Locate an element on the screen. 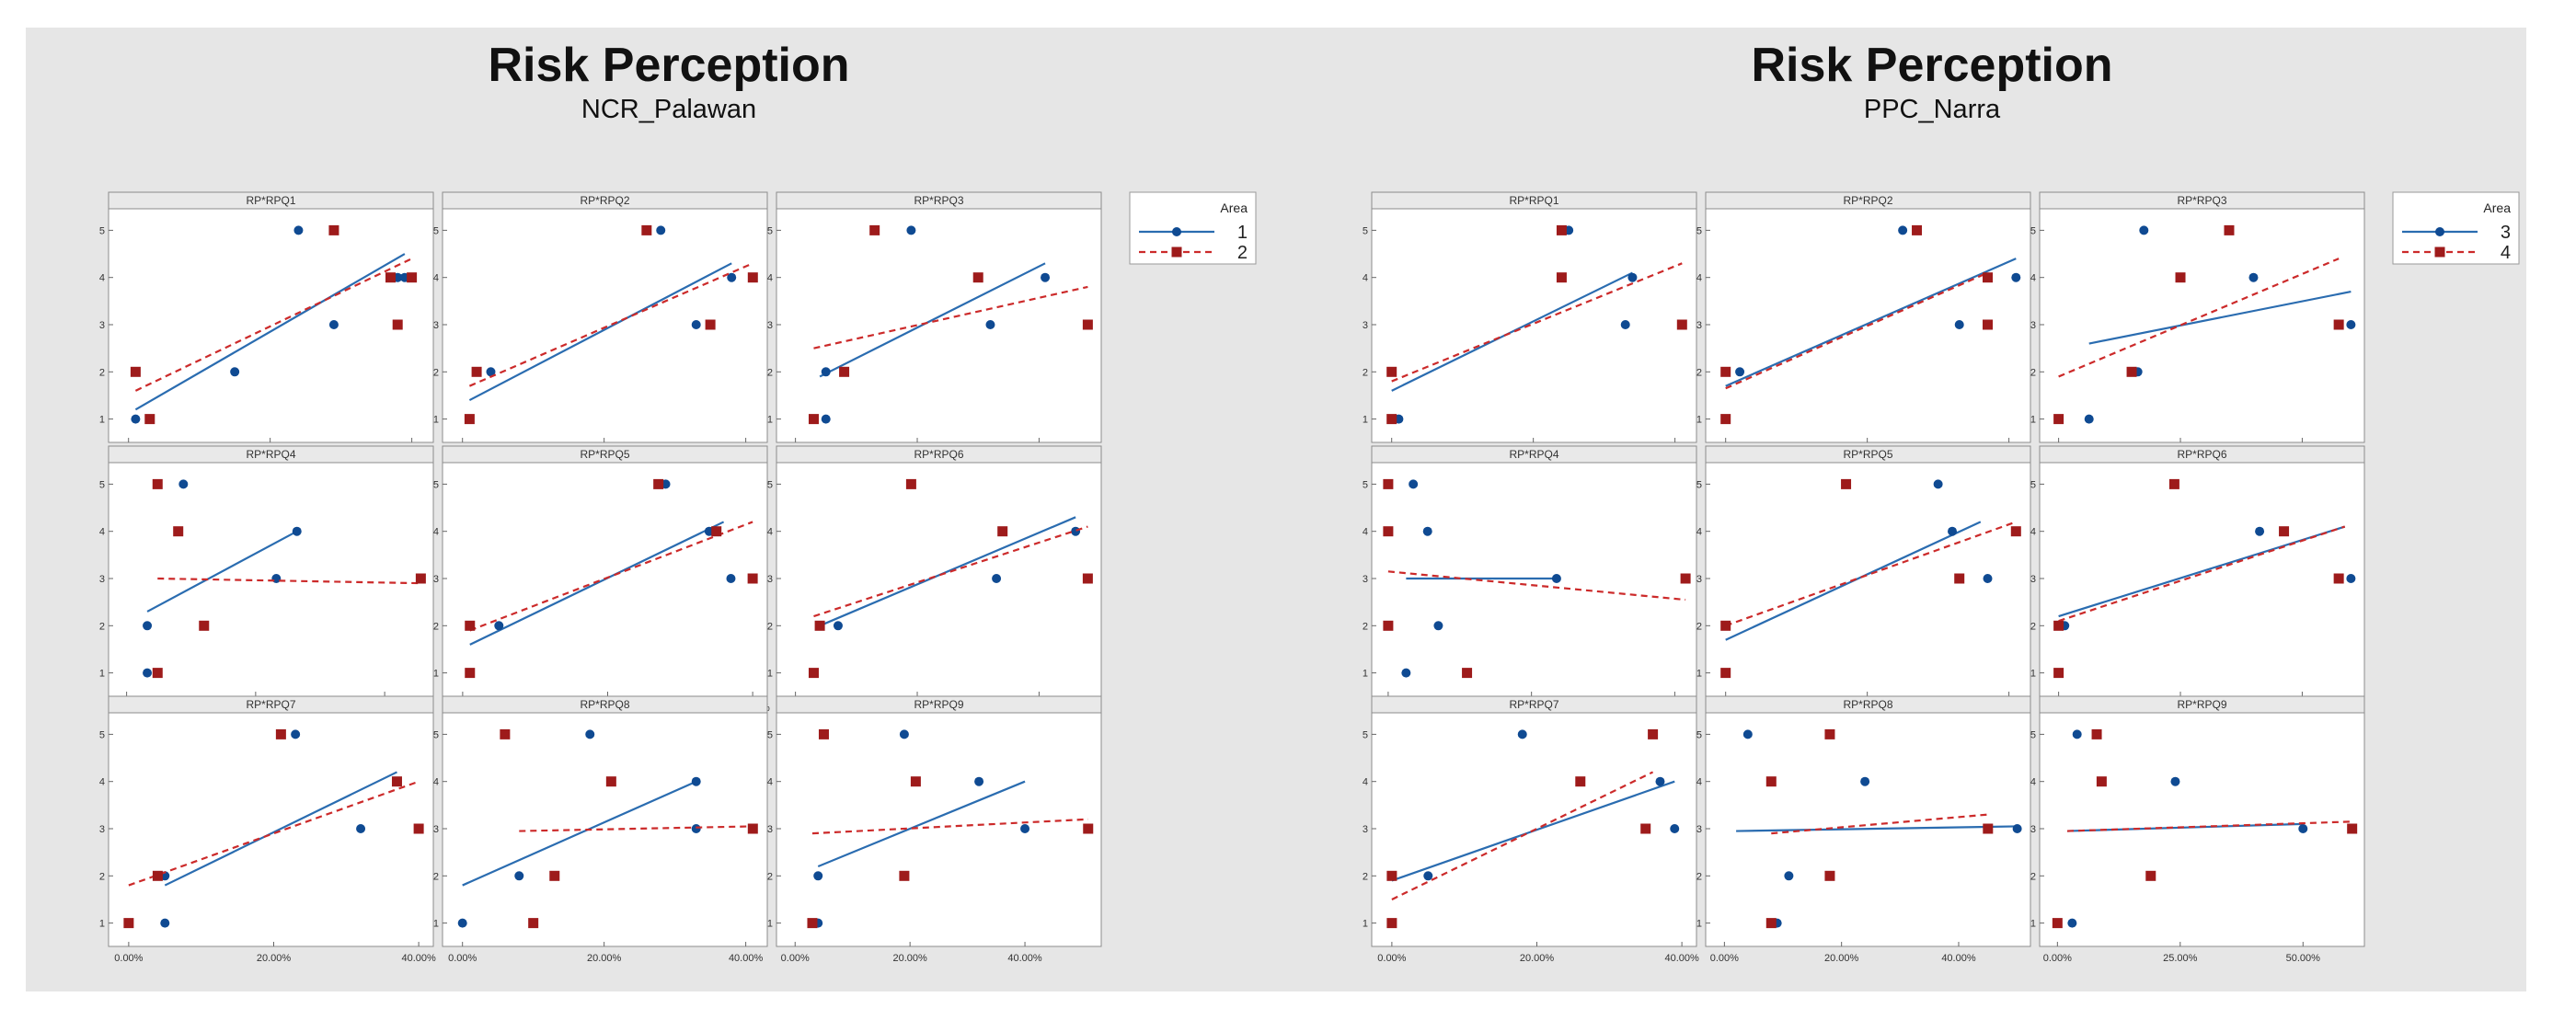 This screenshot has height=1020, width=2576. facet-label: RP*RPQ5 is located at coordinates (604, 454).